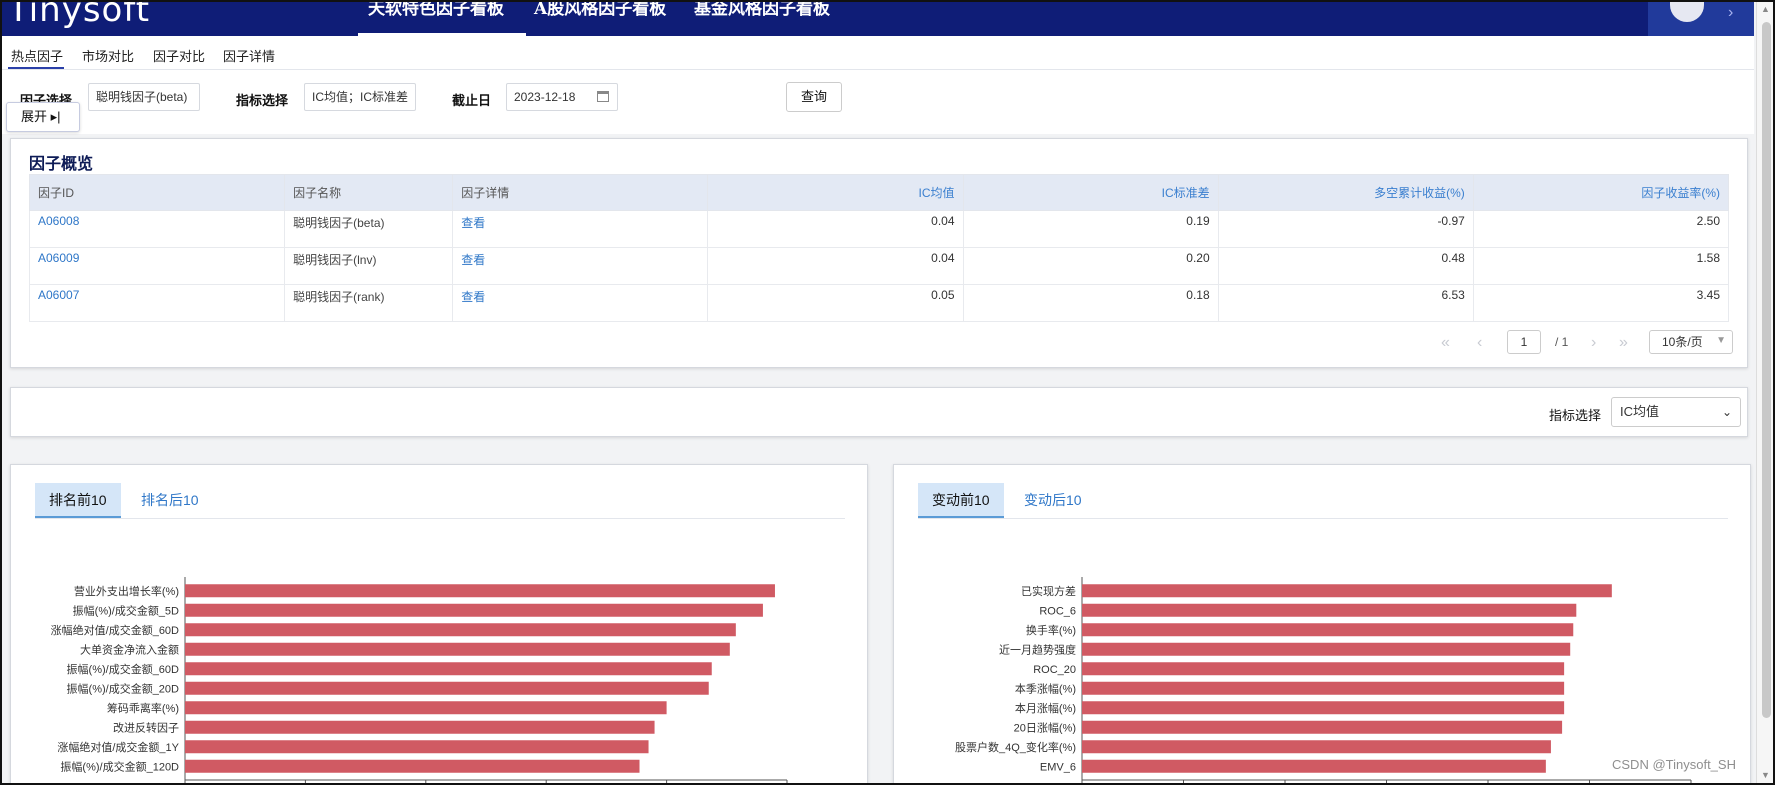 The image size is (1775, 785). What do you see at coordinates (1601, 229) in the screenshot?
I see `factor-return-cell: 2.50` at bounding box center [1601, 229].